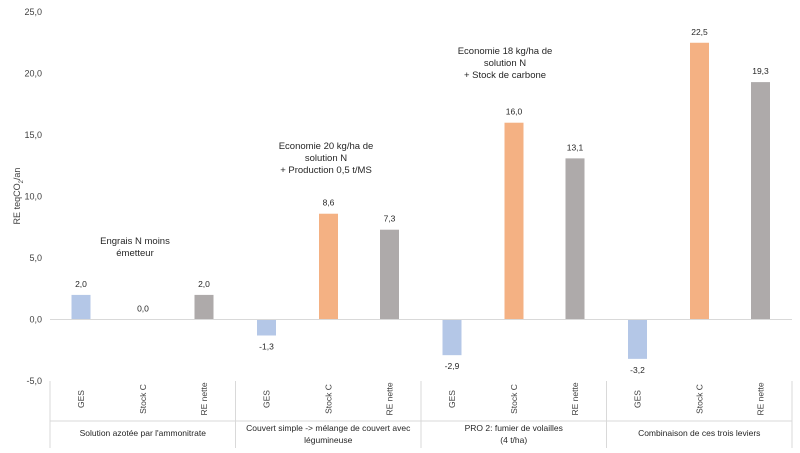 The image size is (800, 453). What do you see at coordinates (326, 146) in the screenshot?
I see `annotation-text: Economie 20 kg/ha de` at bounding box center [326, 146].